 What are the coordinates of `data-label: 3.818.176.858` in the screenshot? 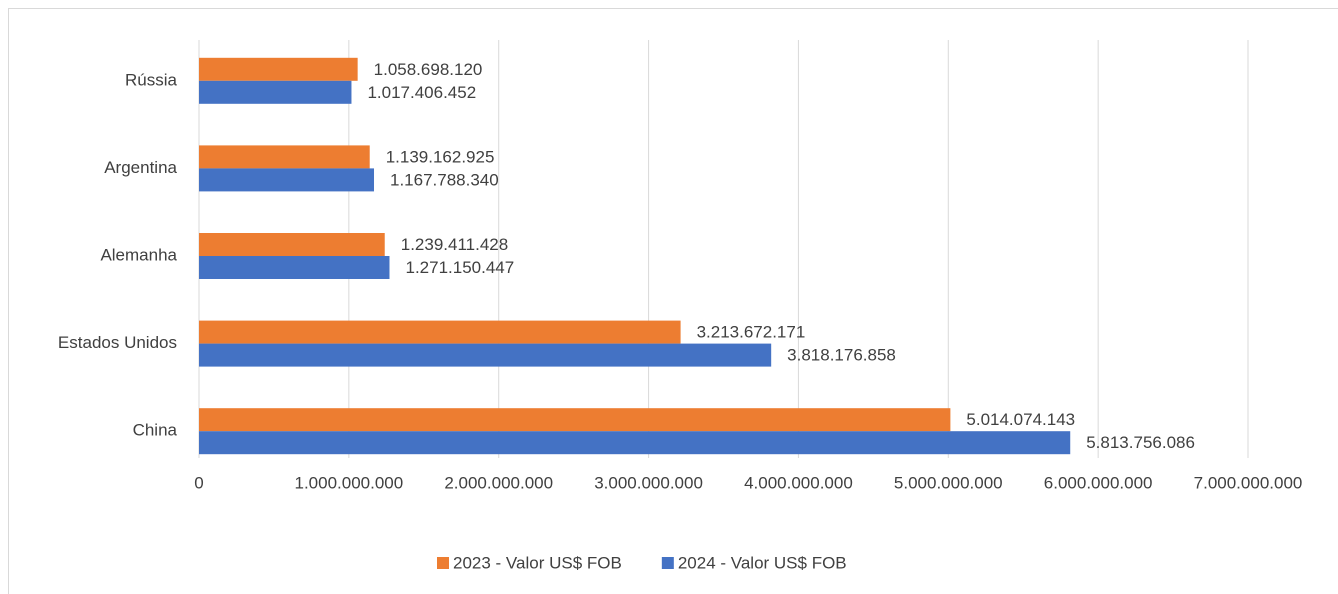 It's located at (841, 355).